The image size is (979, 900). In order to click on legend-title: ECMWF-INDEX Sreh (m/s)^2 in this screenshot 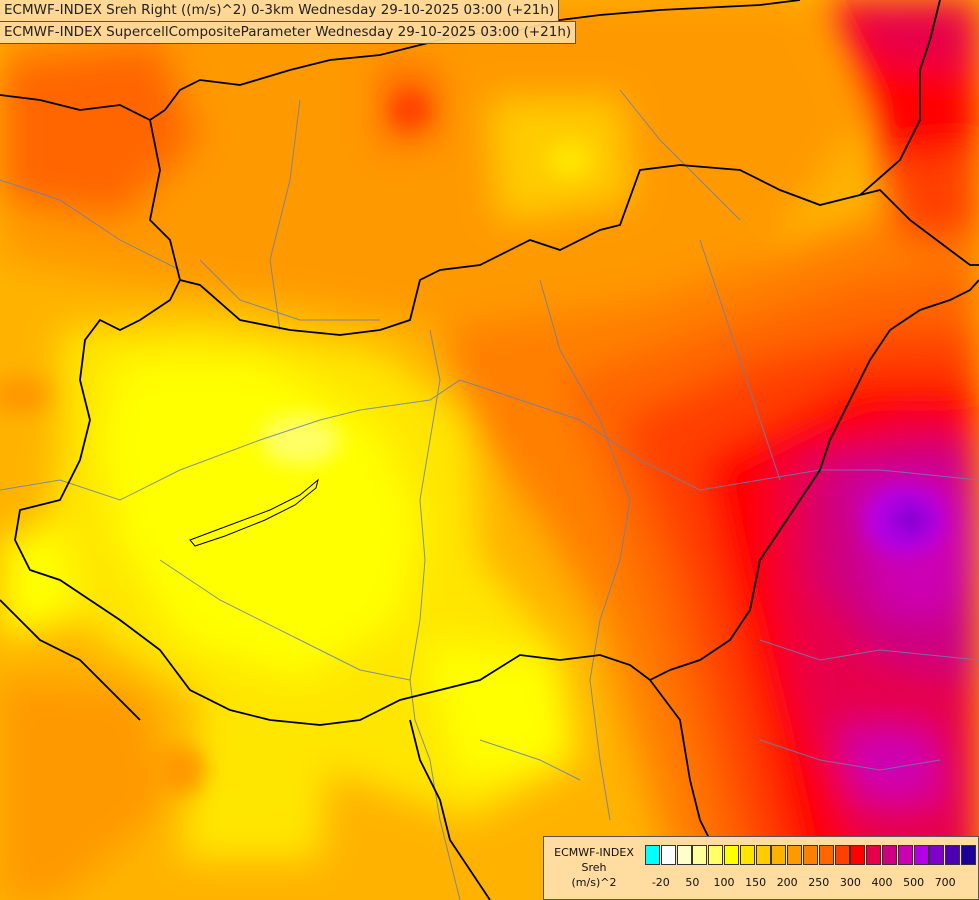, I will do `click(594, 867)`.